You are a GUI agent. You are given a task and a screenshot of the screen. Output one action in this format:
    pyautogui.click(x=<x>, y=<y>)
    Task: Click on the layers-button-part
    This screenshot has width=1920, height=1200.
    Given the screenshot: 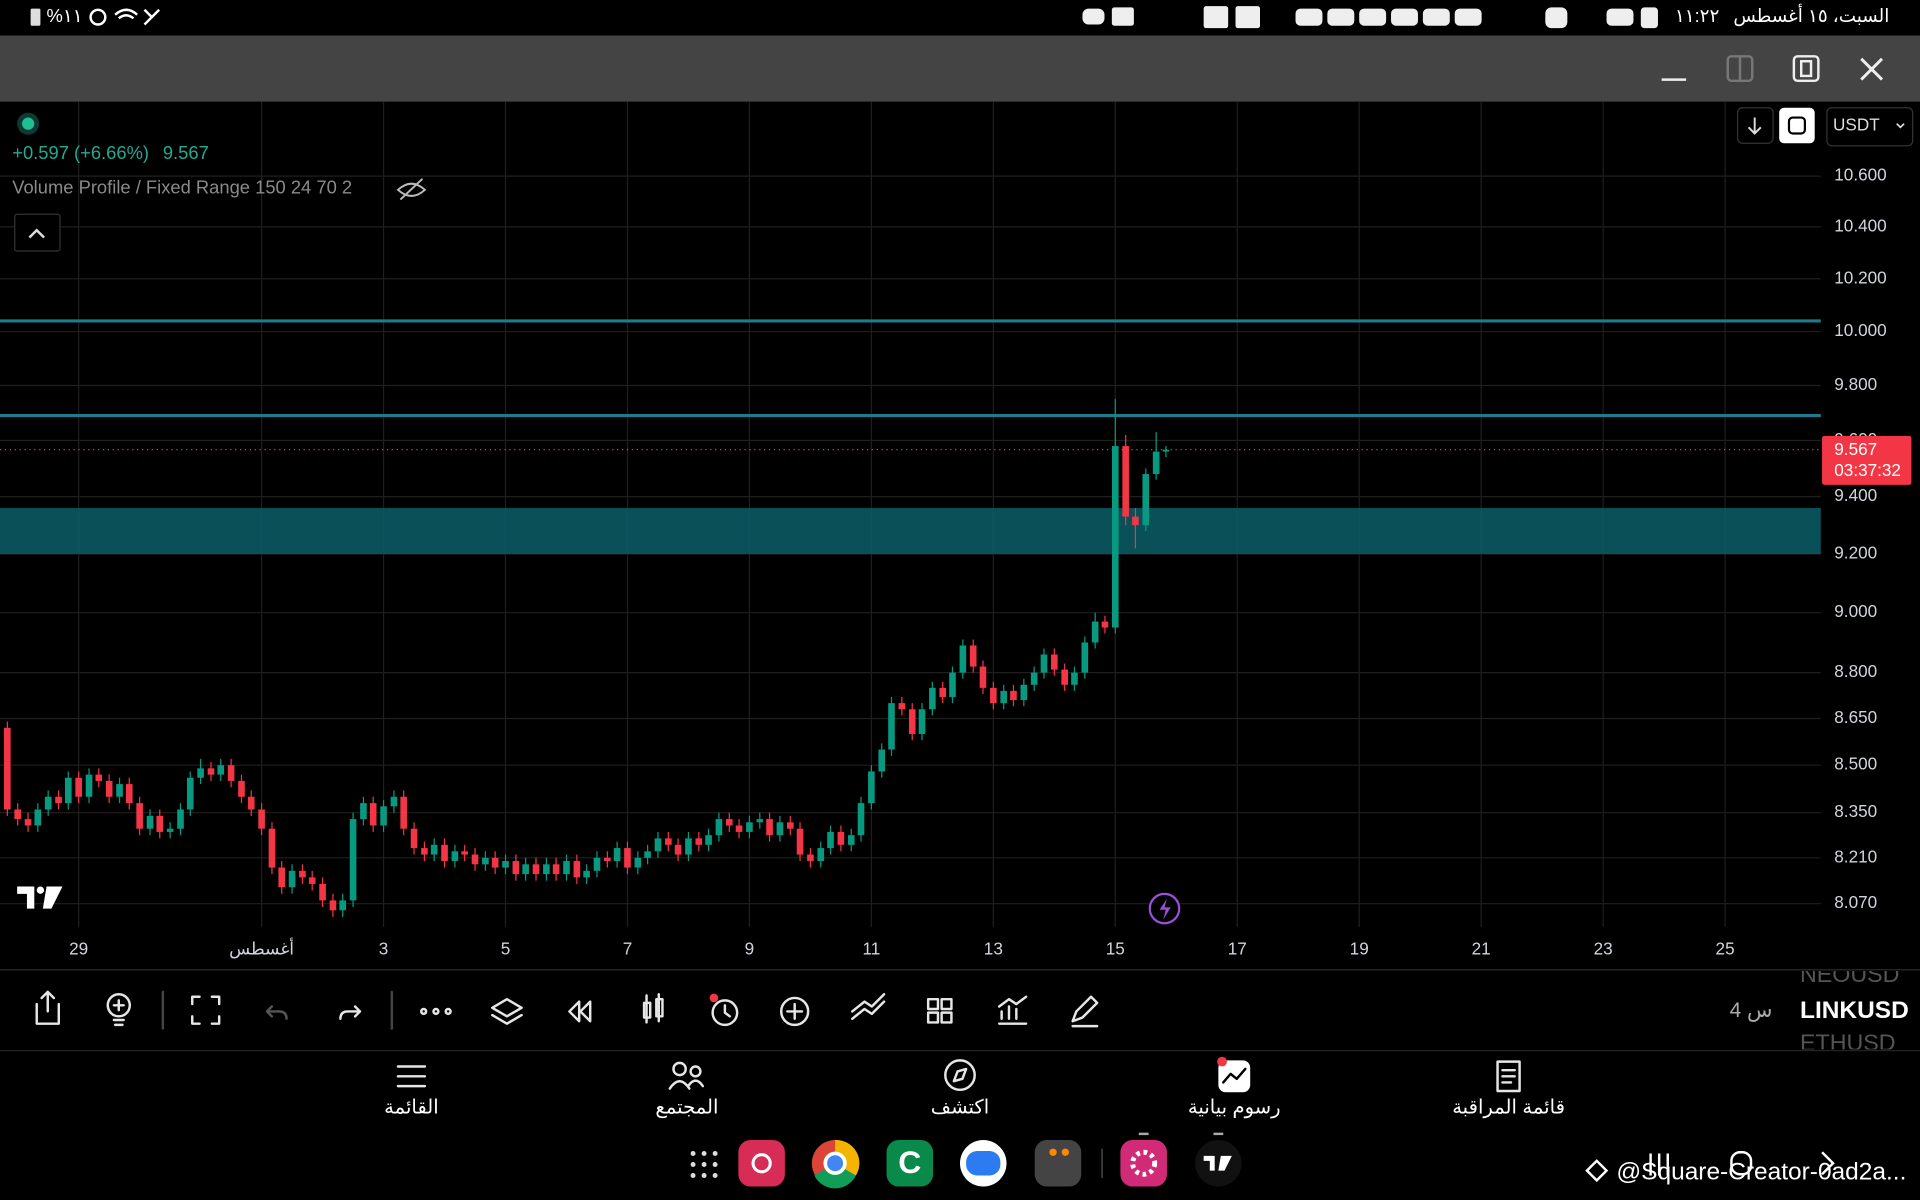 What is the action you would take?
    pyautogui.click(x=507, y=1011)
    